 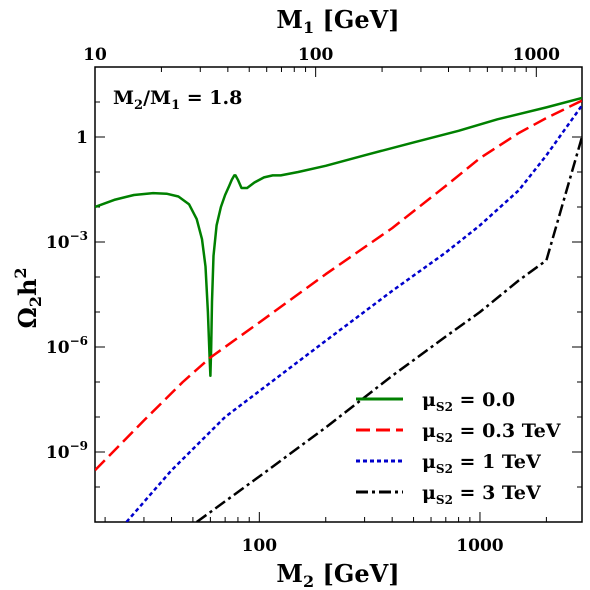 What do you see at coordinates (468, 401) in the screenshot?
I see `legend-label-mu-0: μS2 = 0.0` at bounding box center [468, 401].